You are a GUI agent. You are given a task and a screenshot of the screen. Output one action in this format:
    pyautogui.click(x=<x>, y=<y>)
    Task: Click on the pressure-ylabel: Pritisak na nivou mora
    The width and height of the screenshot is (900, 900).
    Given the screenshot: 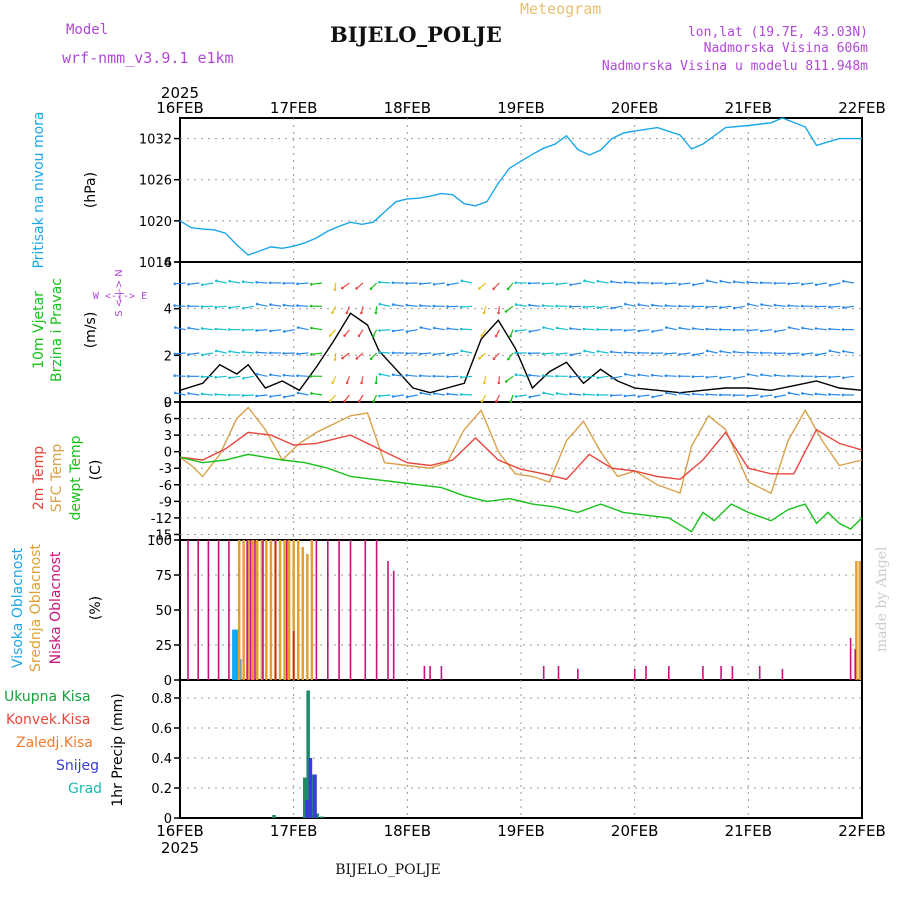 What is the action you would take?
    pyautogui.click(x=39, y=189)
    